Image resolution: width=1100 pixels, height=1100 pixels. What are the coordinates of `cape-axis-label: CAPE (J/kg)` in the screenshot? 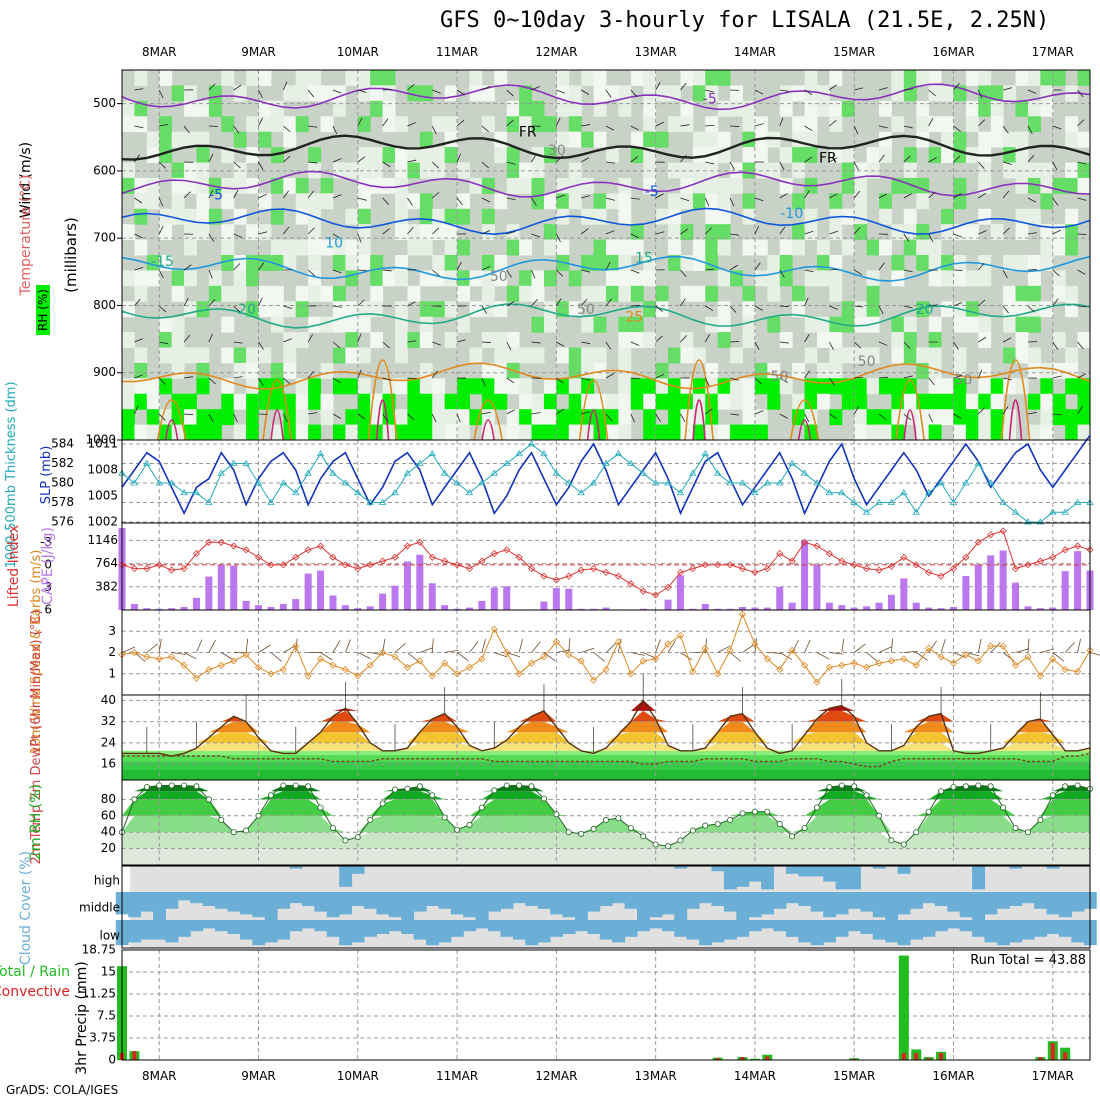 It's located at (48, 566).